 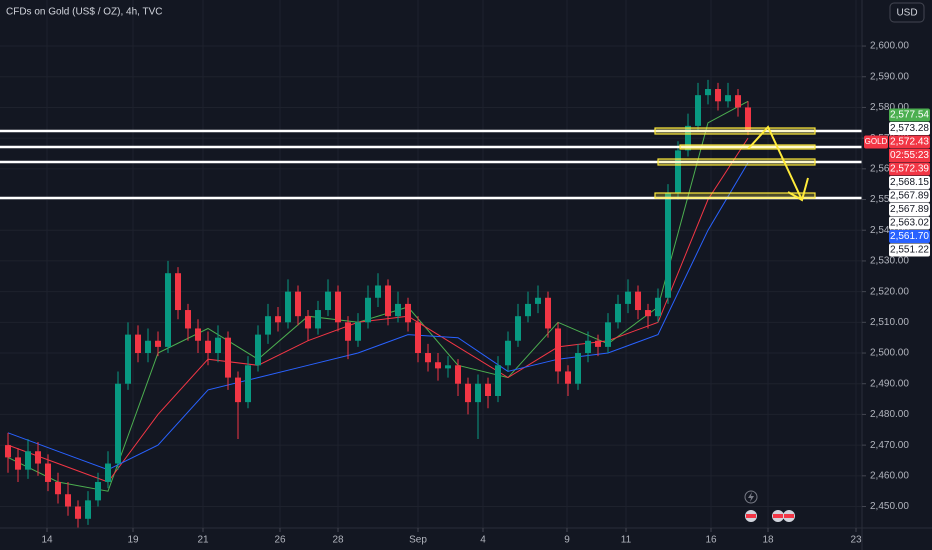 I want to click on x-tick-label: 14, so click(x=47, y=540).